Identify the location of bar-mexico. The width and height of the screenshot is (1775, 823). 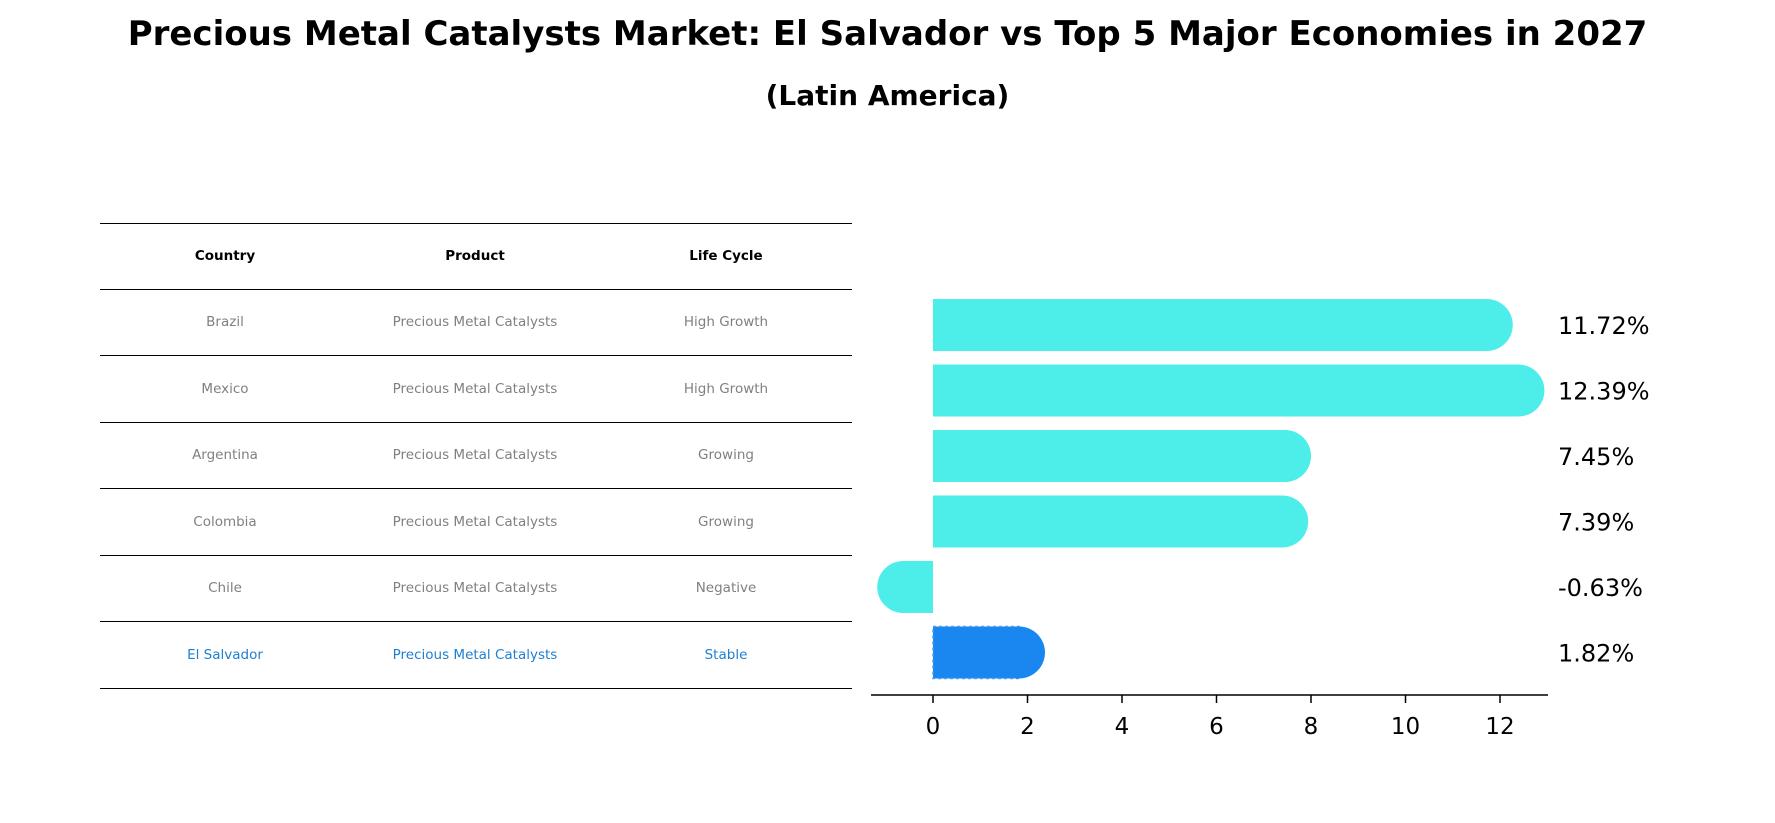
(1239, 390).